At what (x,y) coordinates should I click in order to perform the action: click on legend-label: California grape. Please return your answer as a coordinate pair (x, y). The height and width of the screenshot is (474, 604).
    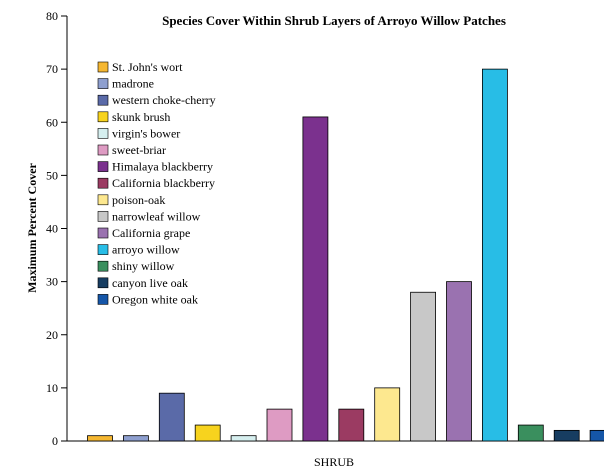
    Looking at the image, I should click on (151, 233).